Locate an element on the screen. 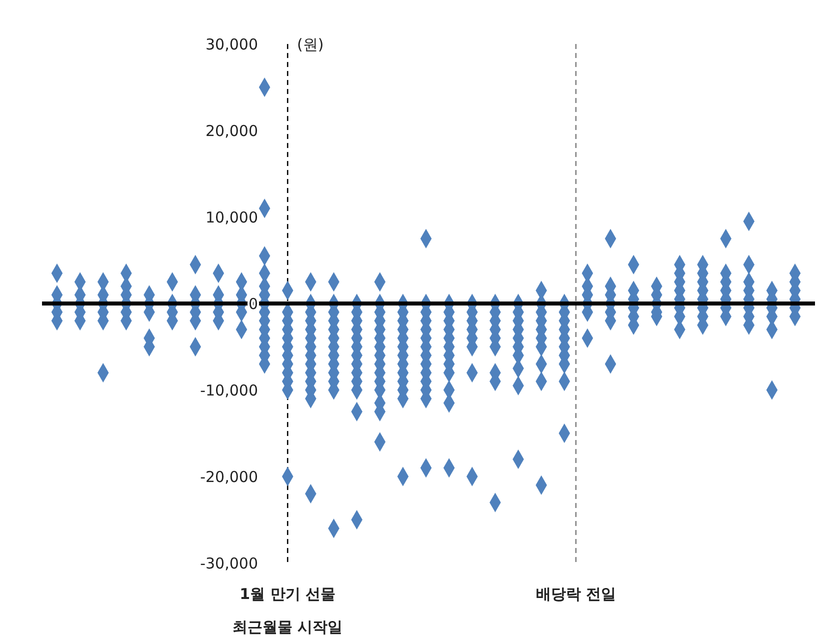  text: 1월 만기 선물 최근월물 시작일 is located at coordinates (287, 610).